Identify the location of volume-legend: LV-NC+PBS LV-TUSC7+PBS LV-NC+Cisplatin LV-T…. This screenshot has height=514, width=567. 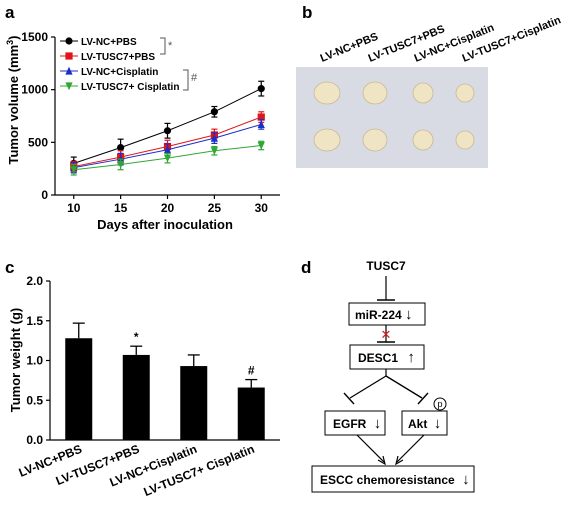
(119, 65).